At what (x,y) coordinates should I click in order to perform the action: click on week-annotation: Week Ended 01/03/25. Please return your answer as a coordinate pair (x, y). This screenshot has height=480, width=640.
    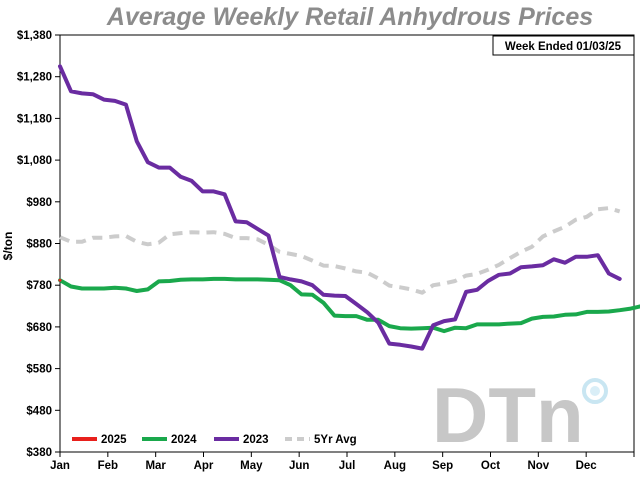
    Looking at the image, I should click on (563, 45).